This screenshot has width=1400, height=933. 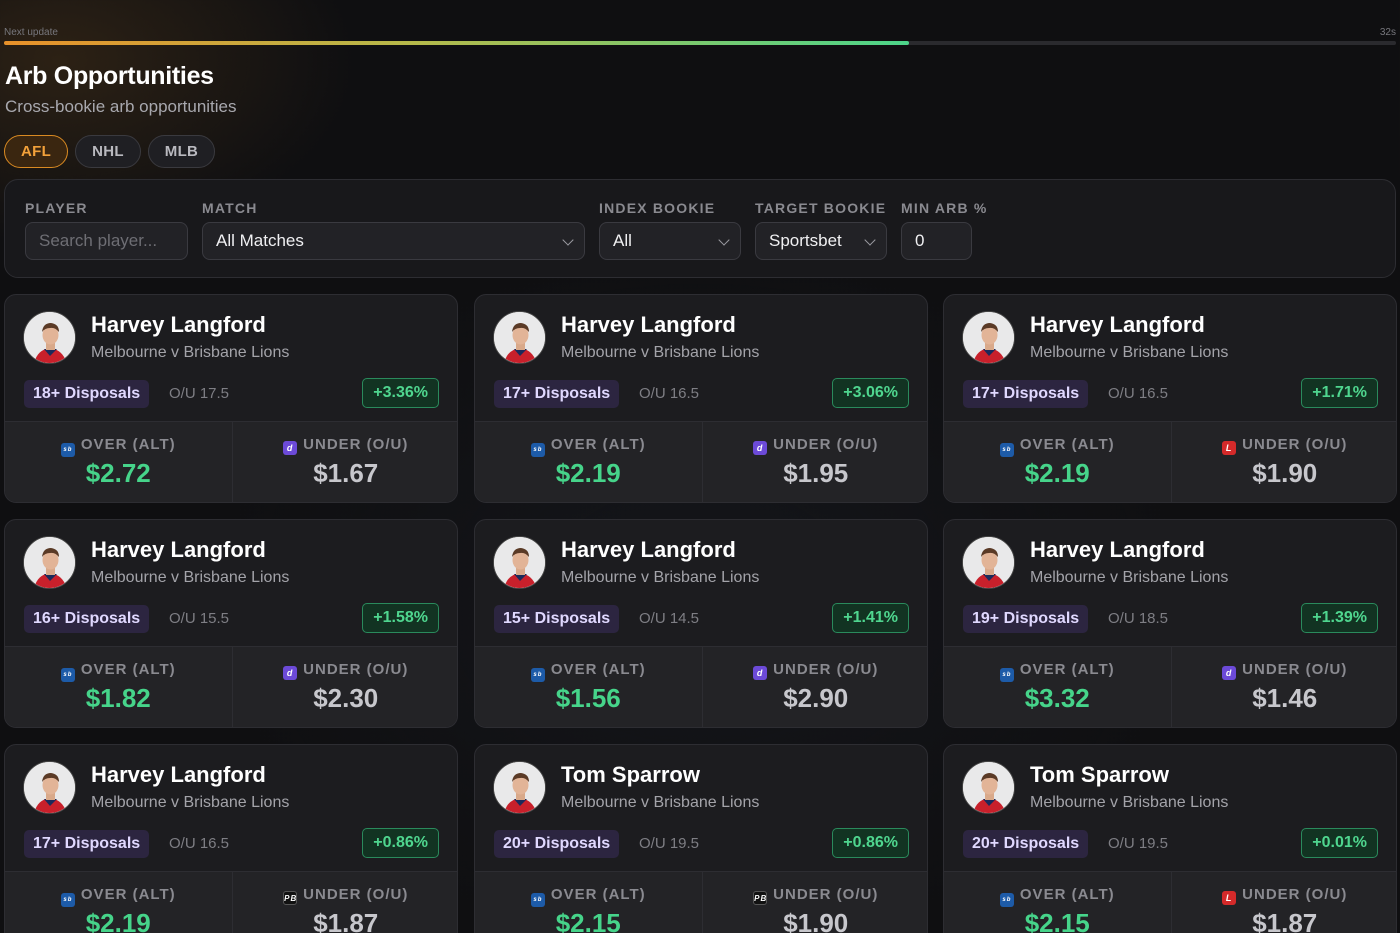 What do you see at coordinates (588, 698) in the screenshot?
I see `over-price: $1.56` at bounding box center [588, 698].